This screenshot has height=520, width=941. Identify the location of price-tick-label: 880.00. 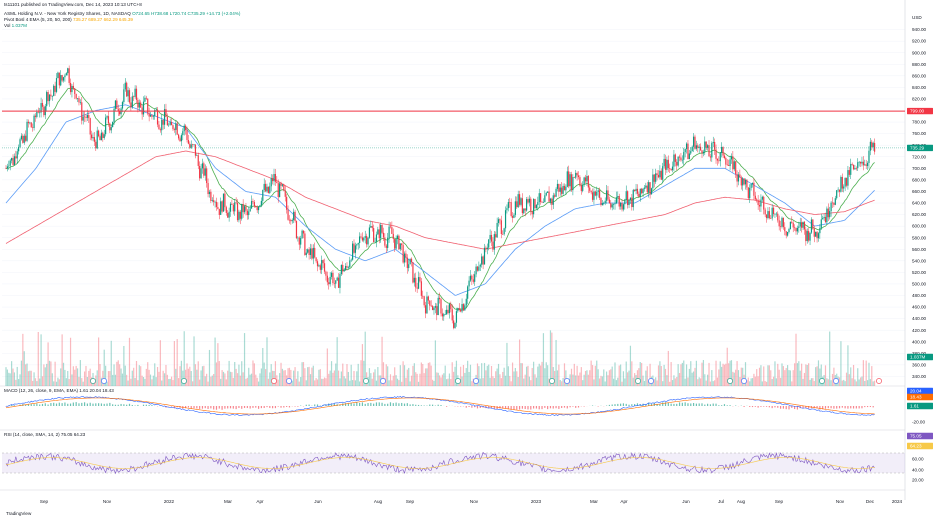
(919, 64).